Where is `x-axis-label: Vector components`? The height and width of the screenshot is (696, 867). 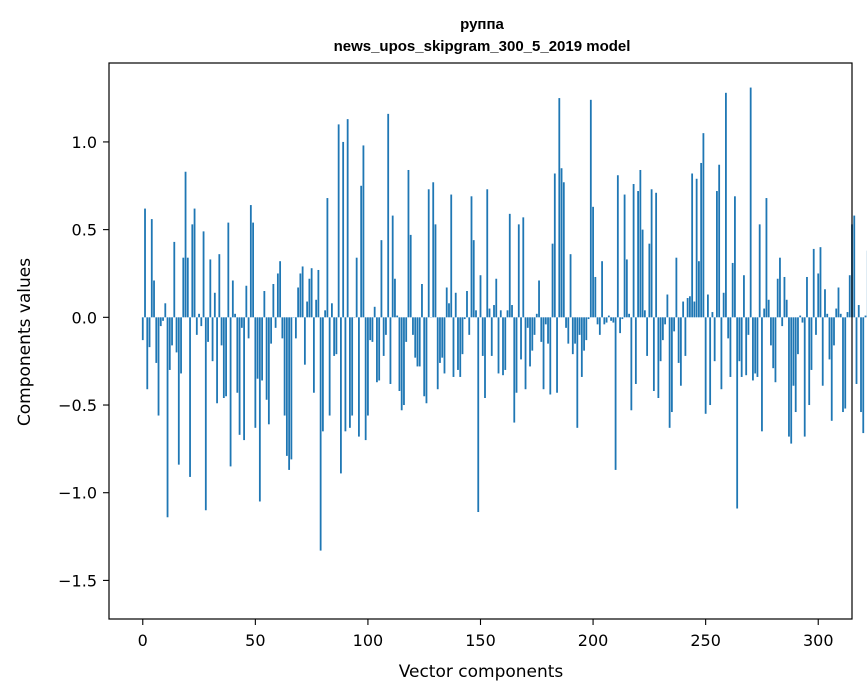 x-axis-label: Vector components is located at coordinates (481, 672).